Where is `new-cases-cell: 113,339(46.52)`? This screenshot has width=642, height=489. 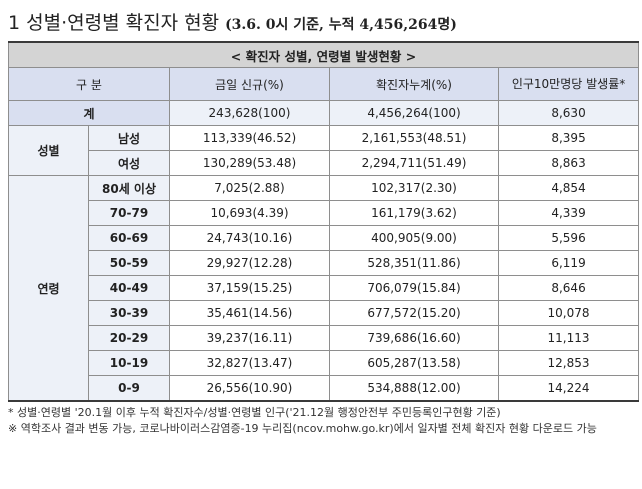
new-cases-cell: 113,339(46.52) is located at coordinates (249, 138).